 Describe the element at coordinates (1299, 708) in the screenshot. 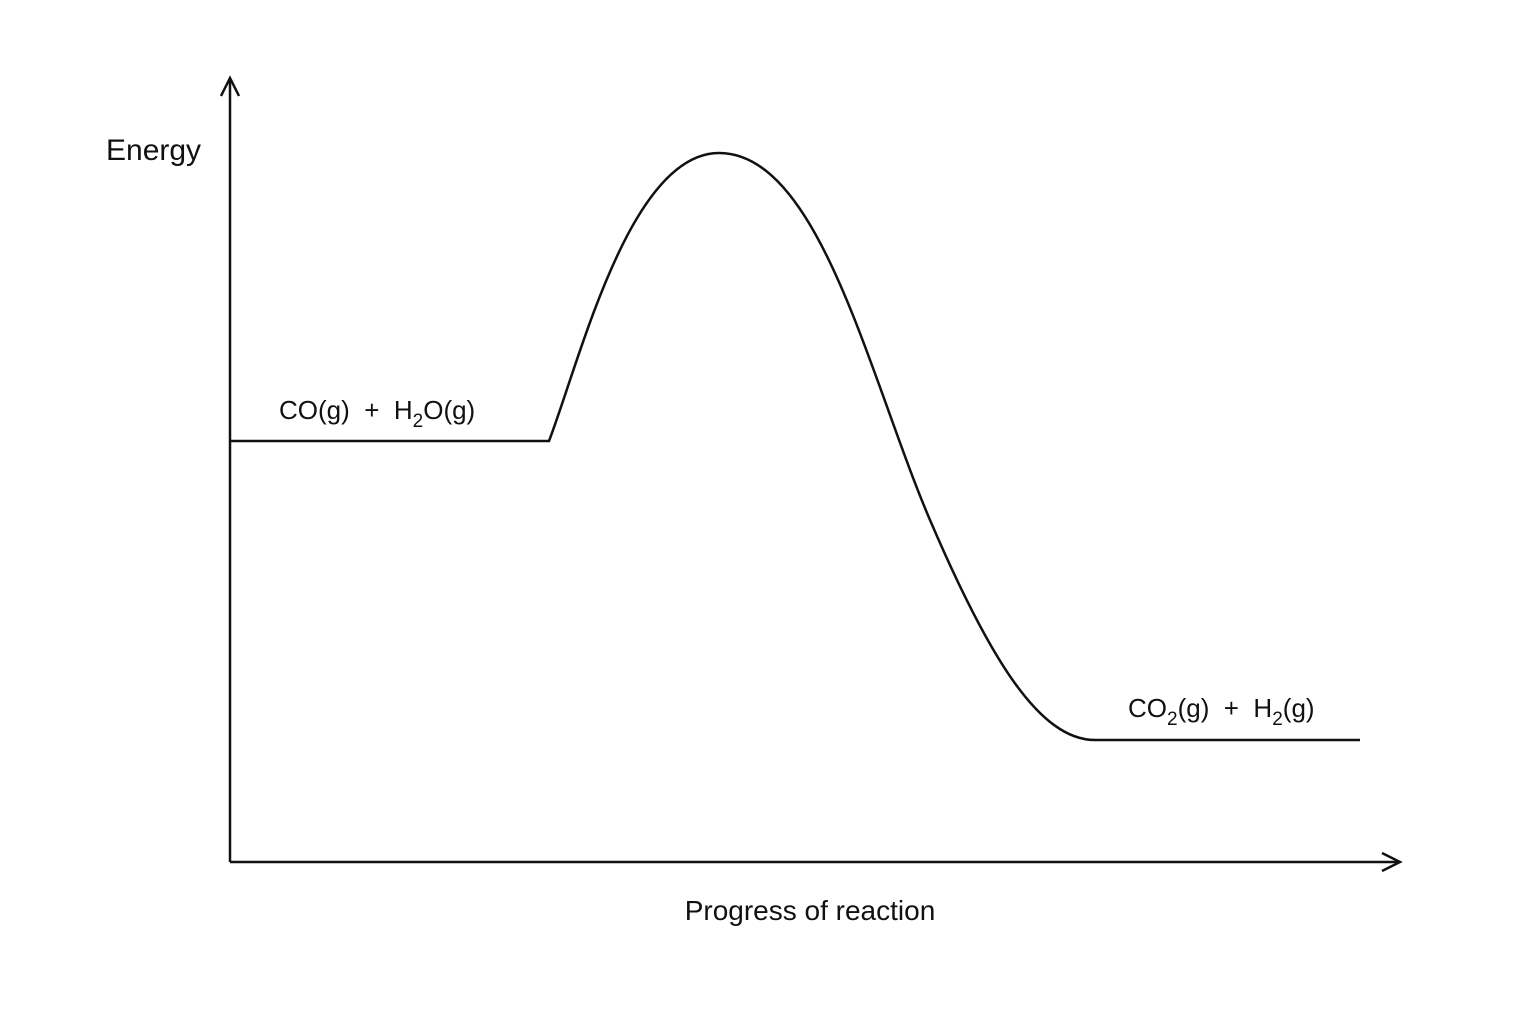

I see `text: (g)` at that location.